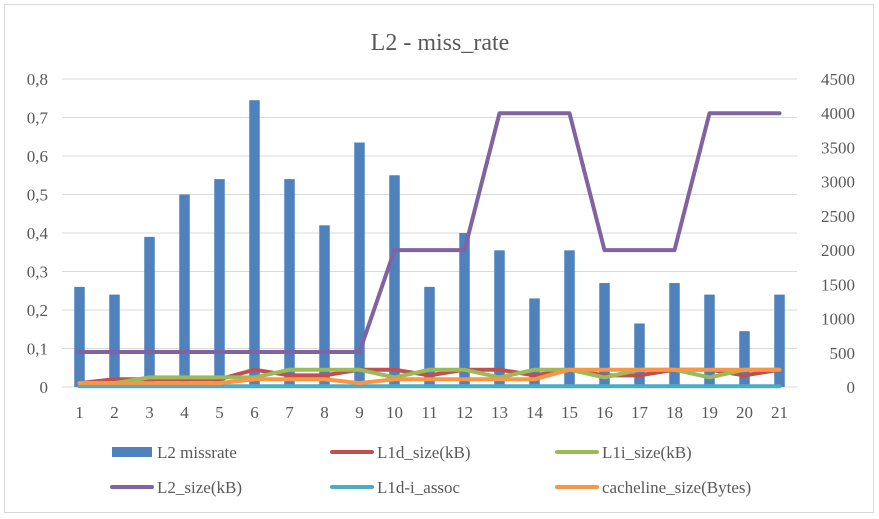  What do you see at coordinates (37, 349) in the screenshot?
I see `y-left-tick-label: 0,1` at bounding box center [37, 349].